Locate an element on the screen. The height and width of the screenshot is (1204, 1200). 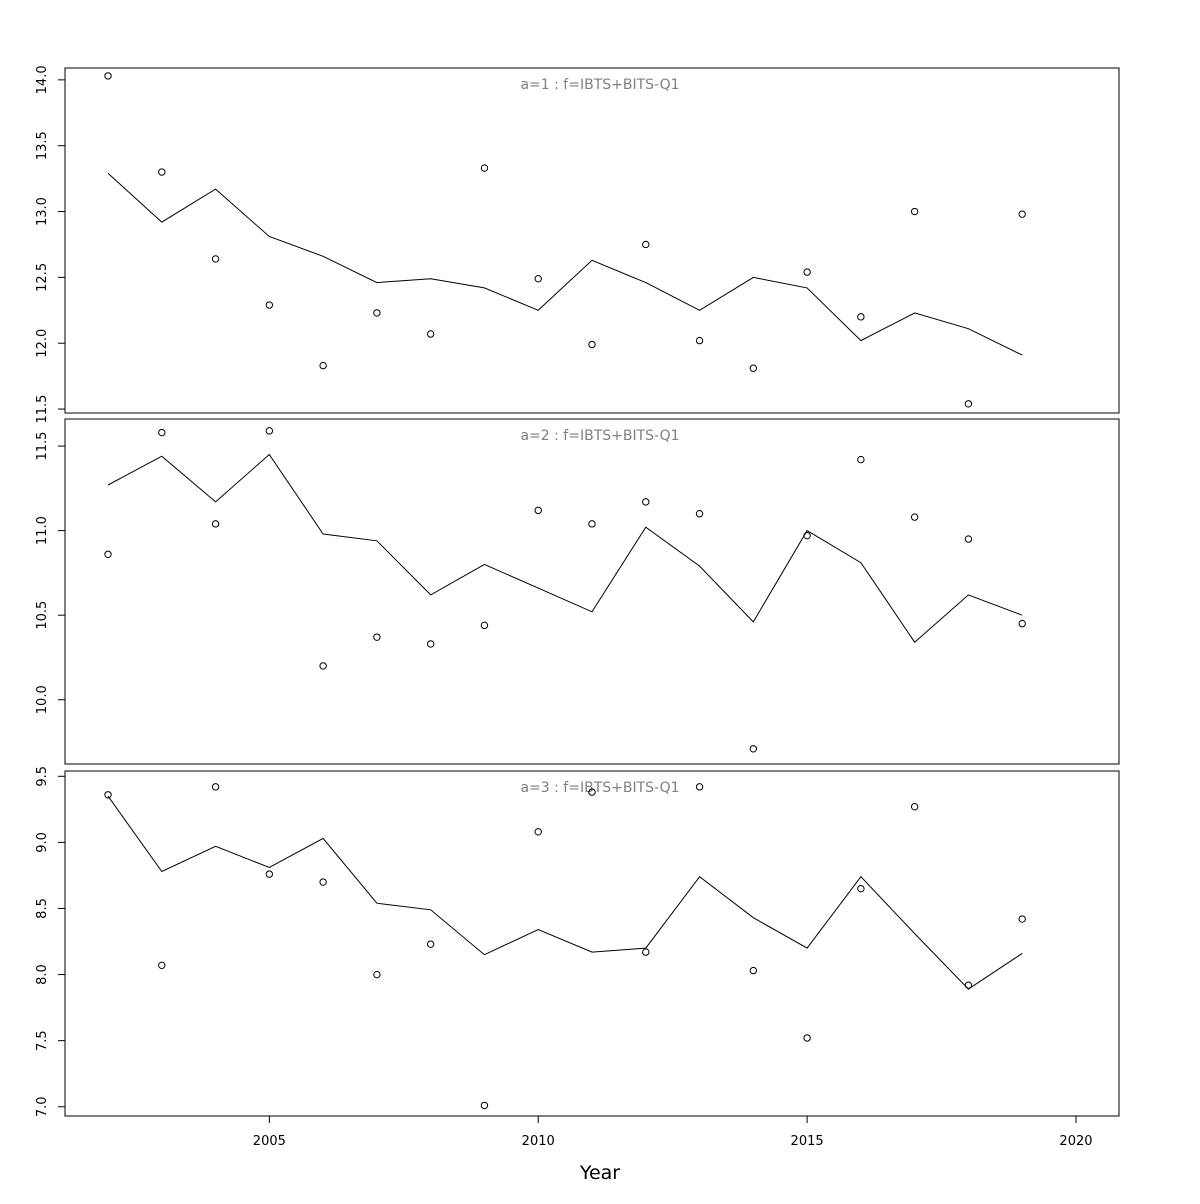
x-tick-label: 2010 is located at coordinates (538, 1141).